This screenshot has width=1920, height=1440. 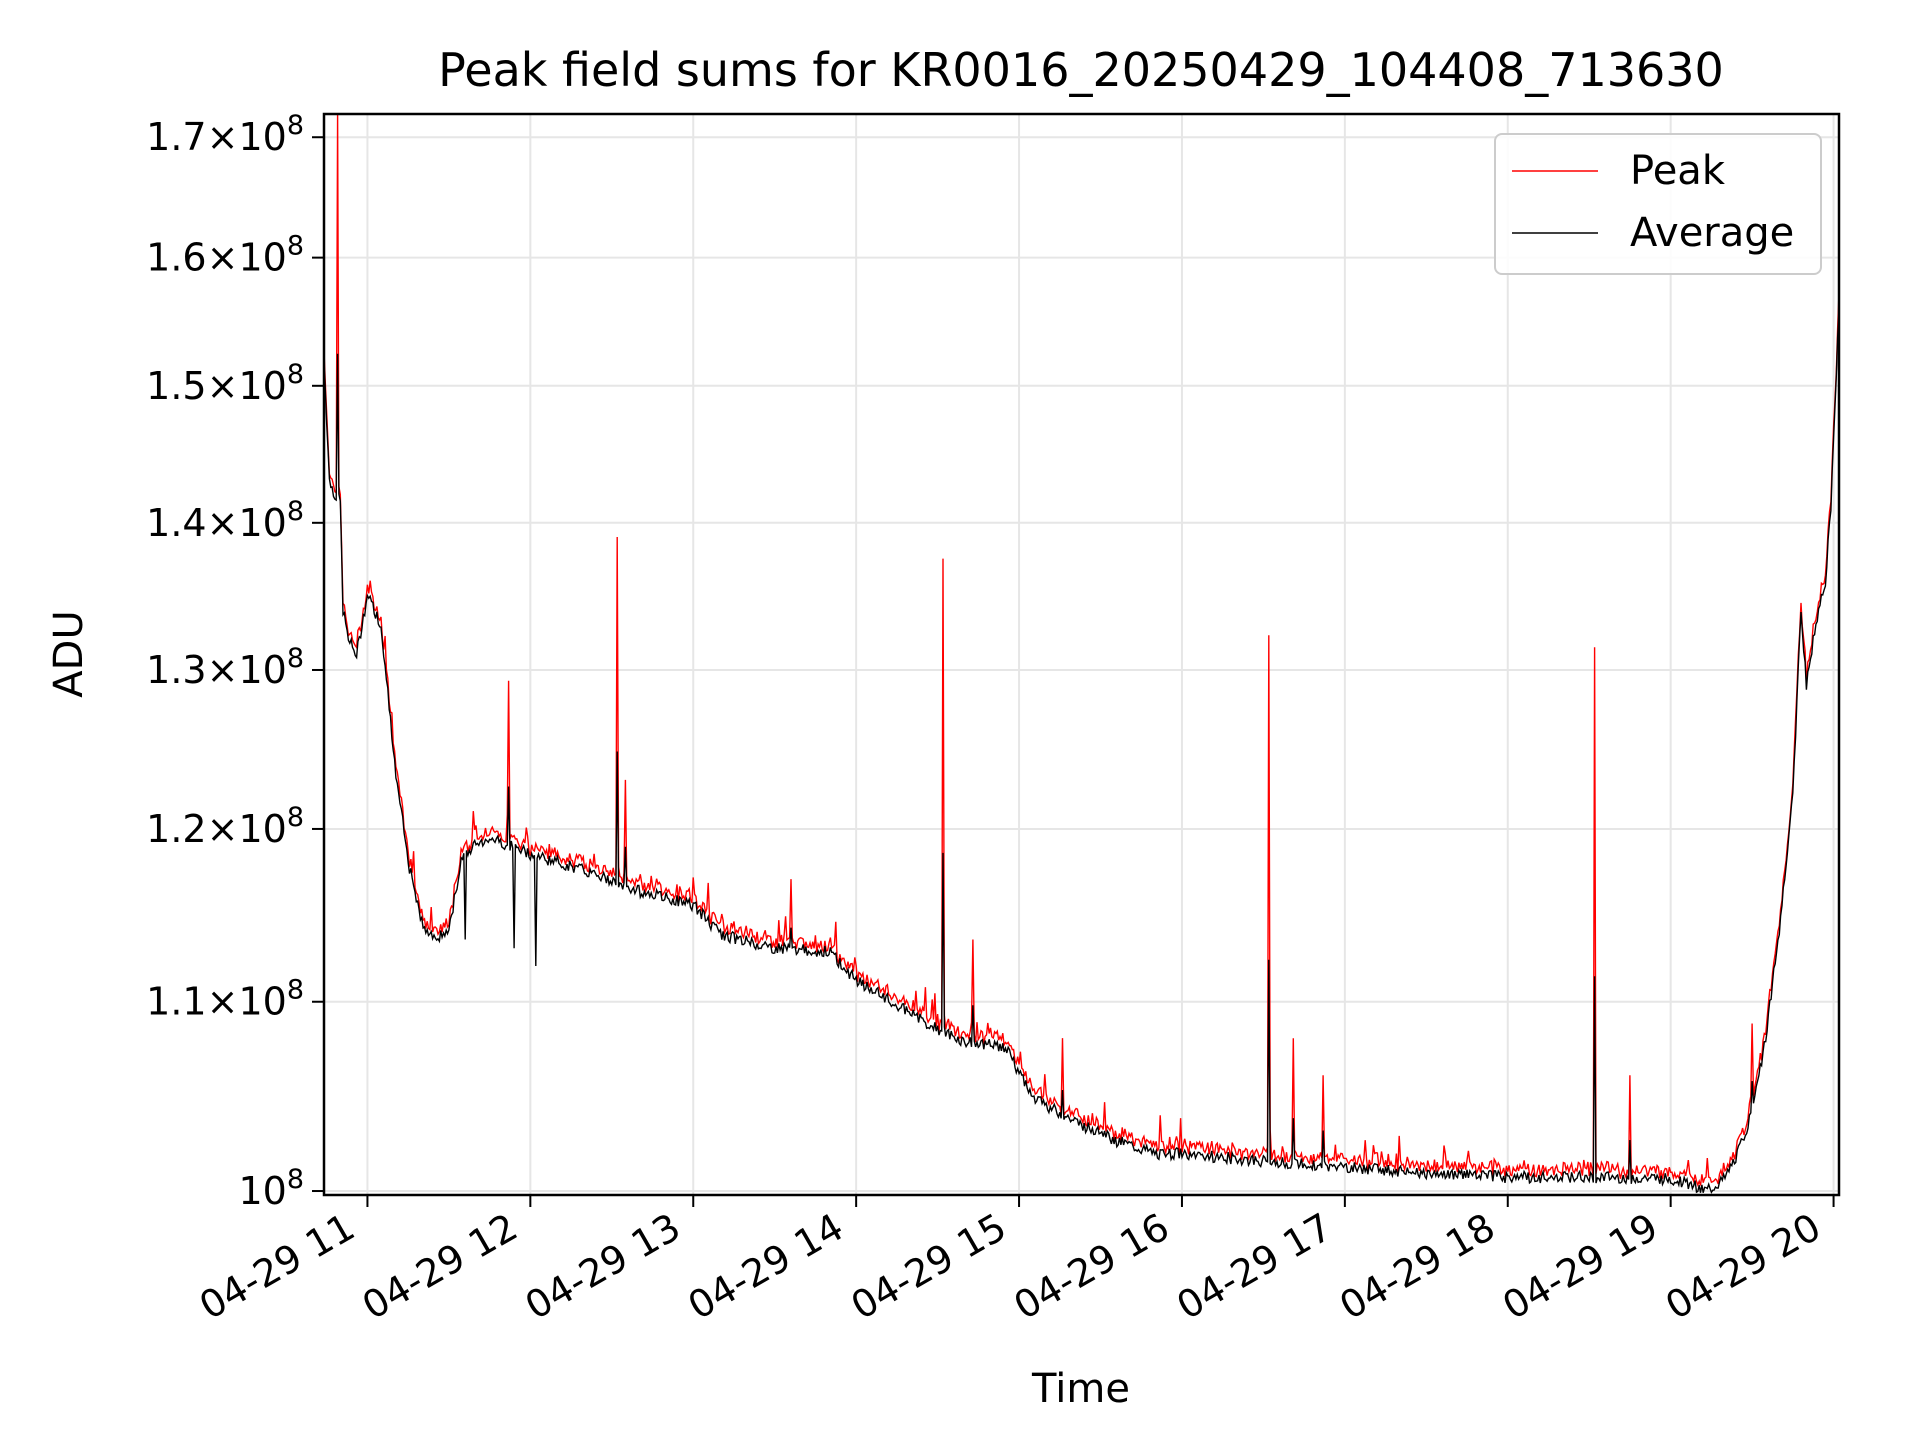 I want to click on x-axis-title: Time, so click(x=1080, y=1389).